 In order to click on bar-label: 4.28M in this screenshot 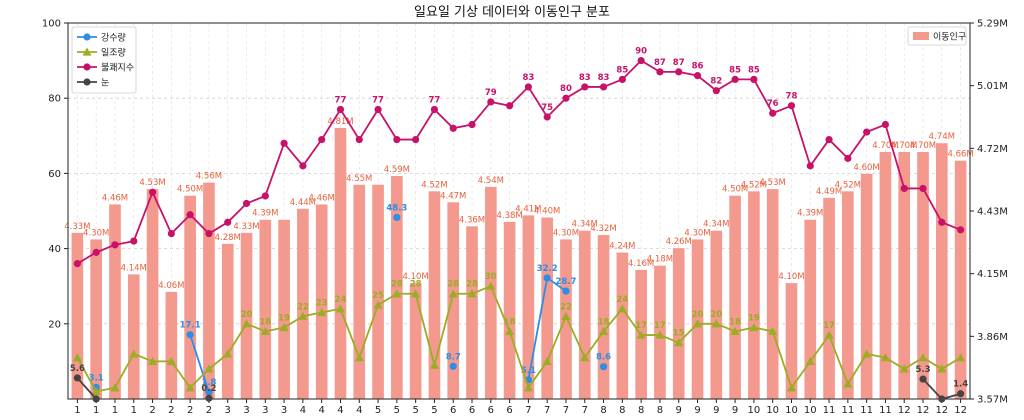, I will do `click(228, 238)`.